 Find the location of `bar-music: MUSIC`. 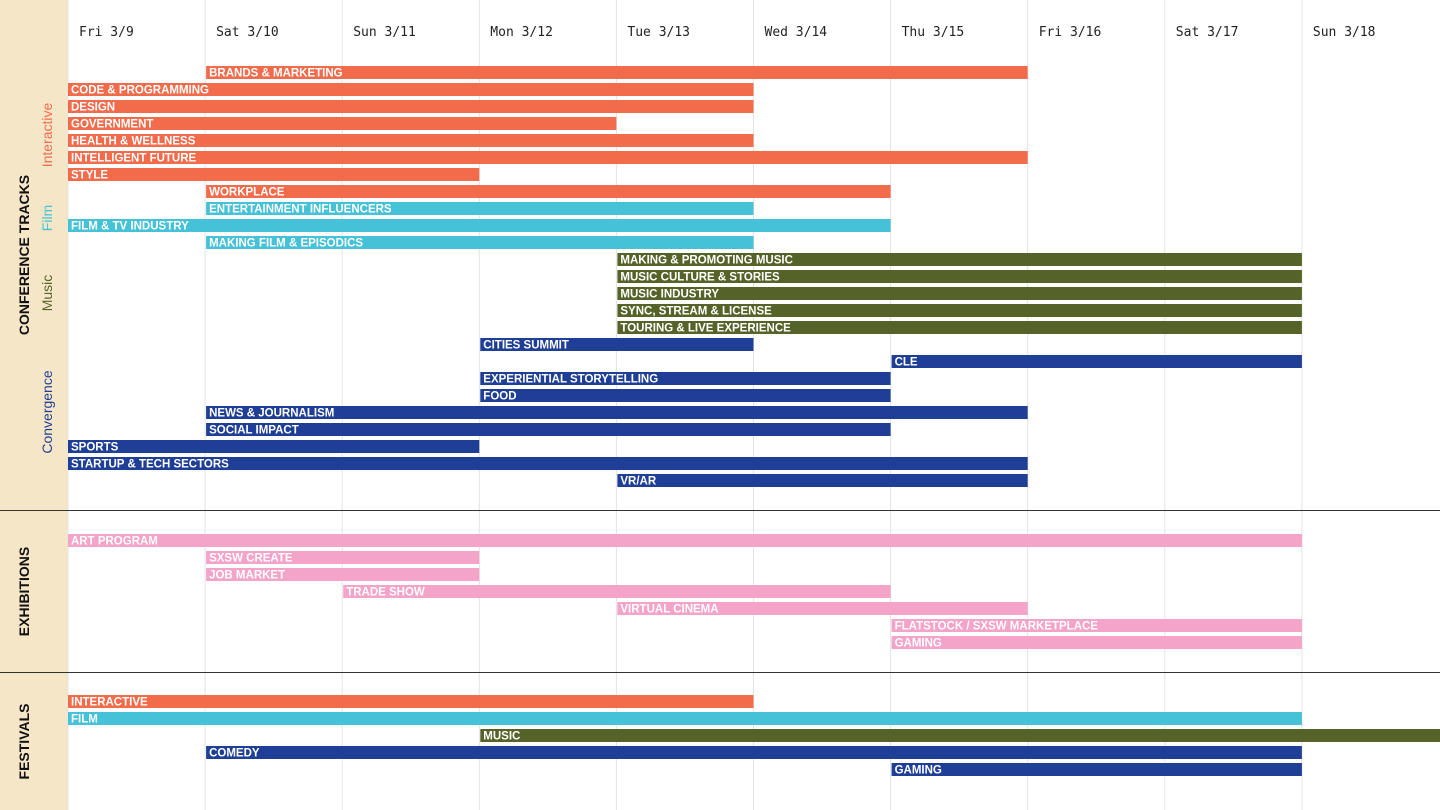

bar-music: MUSIC is located at coordinates (960, 736).